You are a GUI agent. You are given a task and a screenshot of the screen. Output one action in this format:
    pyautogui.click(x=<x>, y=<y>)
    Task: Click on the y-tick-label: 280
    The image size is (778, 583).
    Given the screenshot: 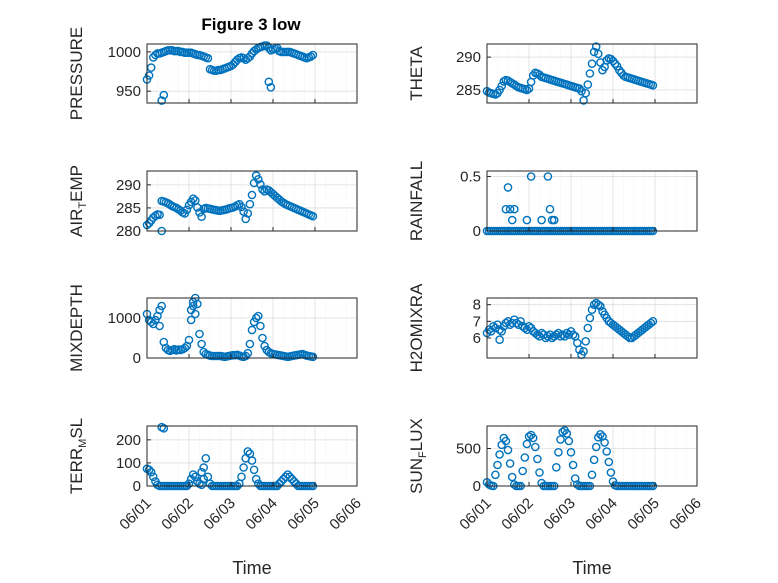 What is the action you would take?
    pyautogui.click(x=128, y=231)
    